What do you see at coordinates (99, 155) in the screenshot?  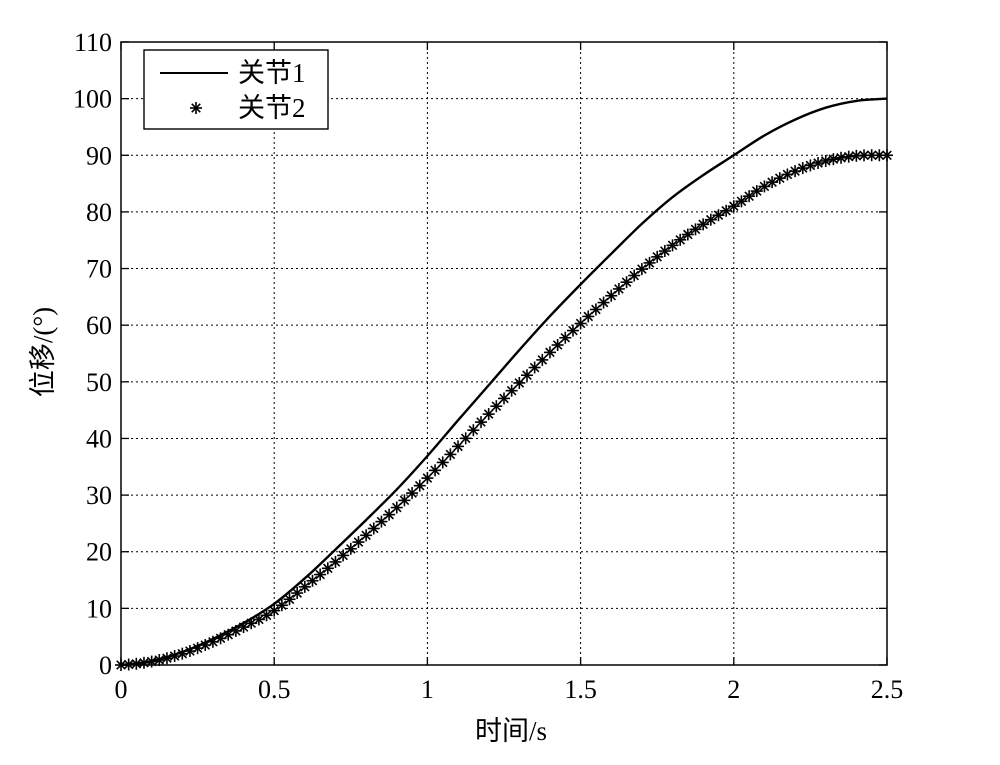 I see `y-tick-label: 90` at bounding box center [99, 155].